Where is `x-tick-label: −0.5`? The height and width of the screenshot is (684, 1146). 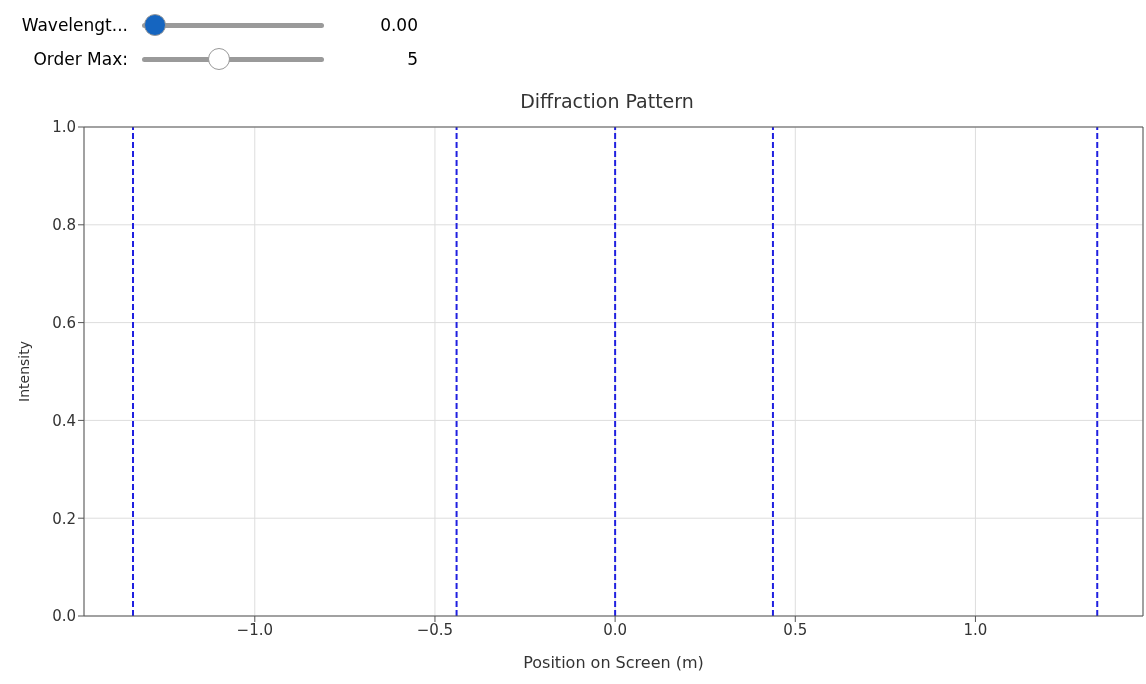
x-tick-label: −0.5 is located at coordinates (435, 629).